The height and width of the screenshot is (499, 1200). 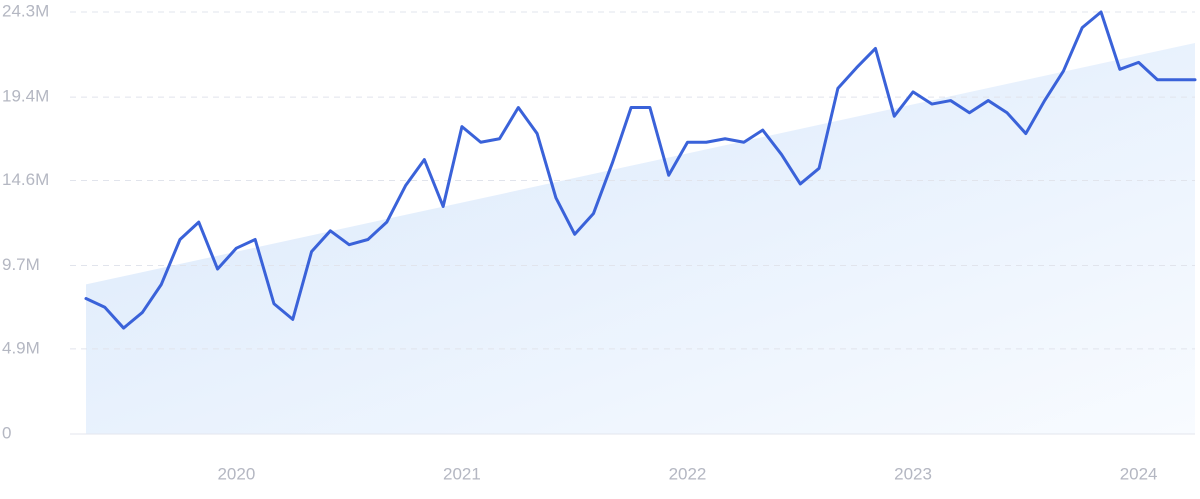 What do you see at coordinates (462, 473) in the screenshot?
I see `x-tick-label: 2021` at bounding box center [462, 473].